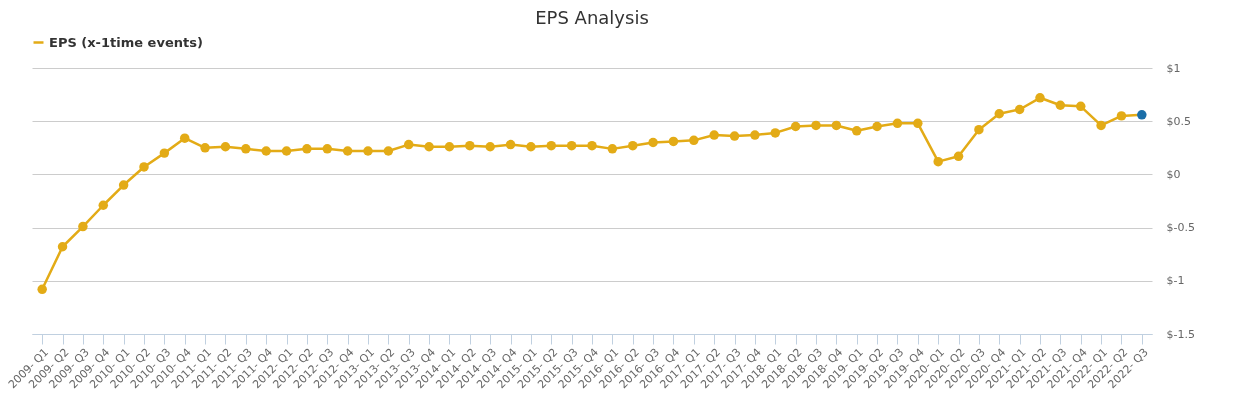  Describe the element at coordinates (1173, 68) in the screenshot. I see `y-tick-label: $1` at that location.